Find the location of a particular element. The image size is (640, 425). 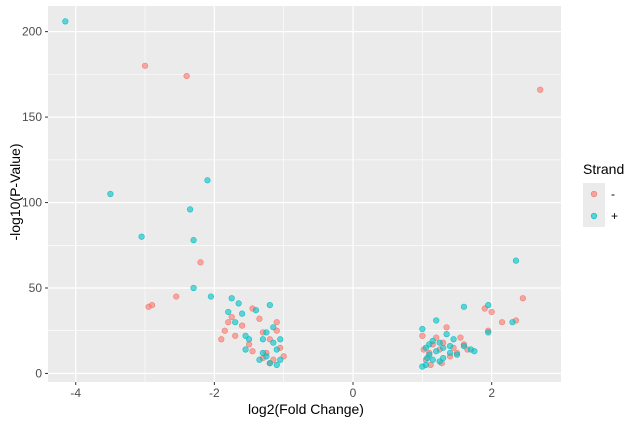

y-tick-label: 0 is located at coordinates (38, 373).